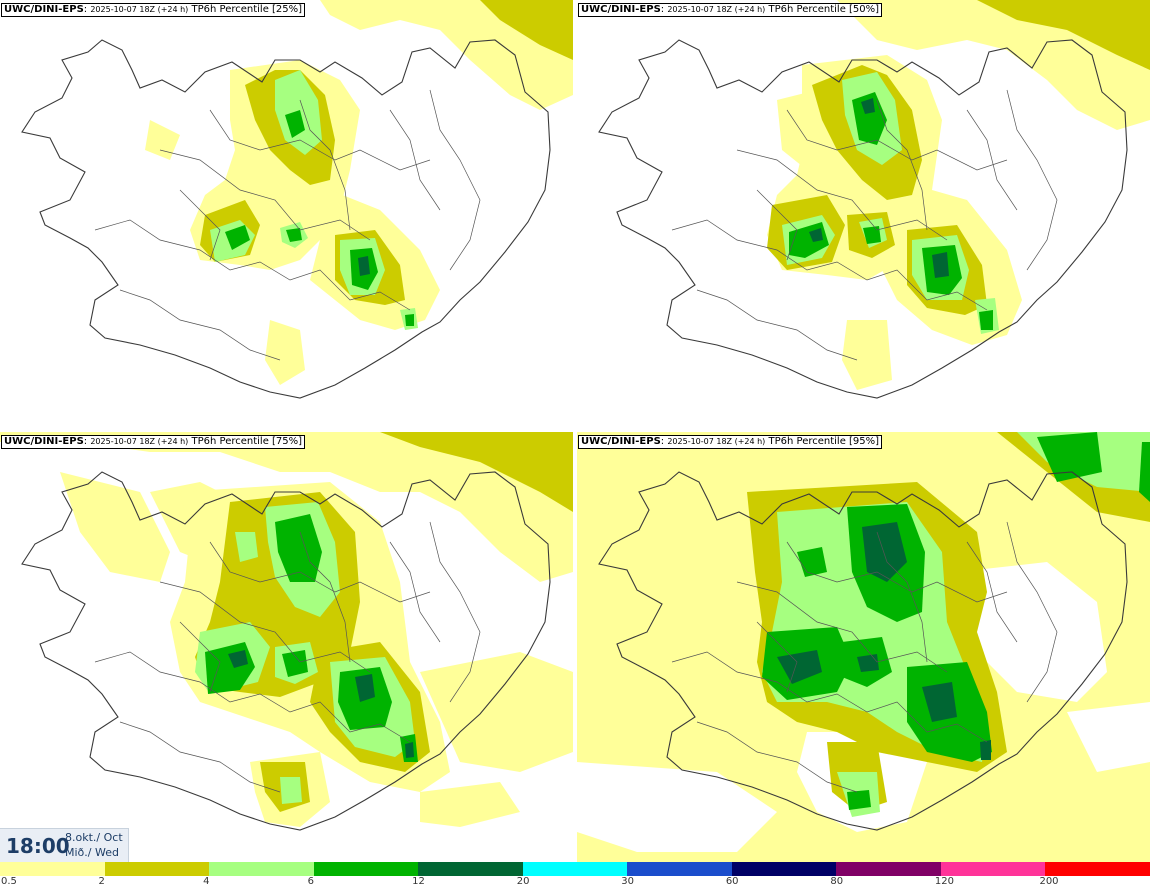 The image size is (1150, 891). Describe the element at coordinates (94, 837) in the screenshot. I see `valid-date: 8.okt./ Oct` at that location.